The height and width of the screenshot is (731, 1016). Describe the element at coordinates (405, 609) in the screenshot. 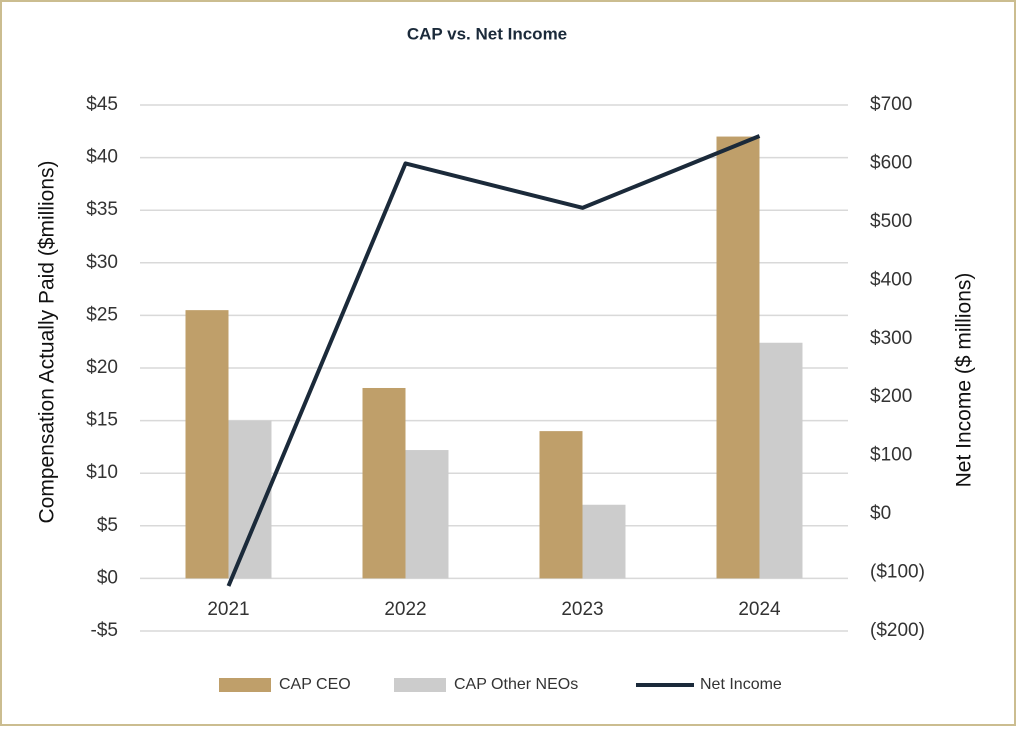

I see `x-tick-label: 2022` at that location.